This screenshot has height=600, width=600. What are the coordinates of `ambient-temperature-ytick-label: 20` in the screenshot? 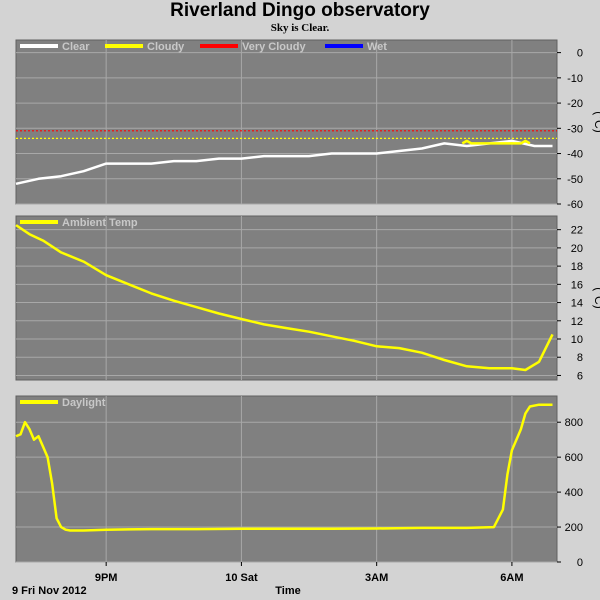 It's located at (577, 249).